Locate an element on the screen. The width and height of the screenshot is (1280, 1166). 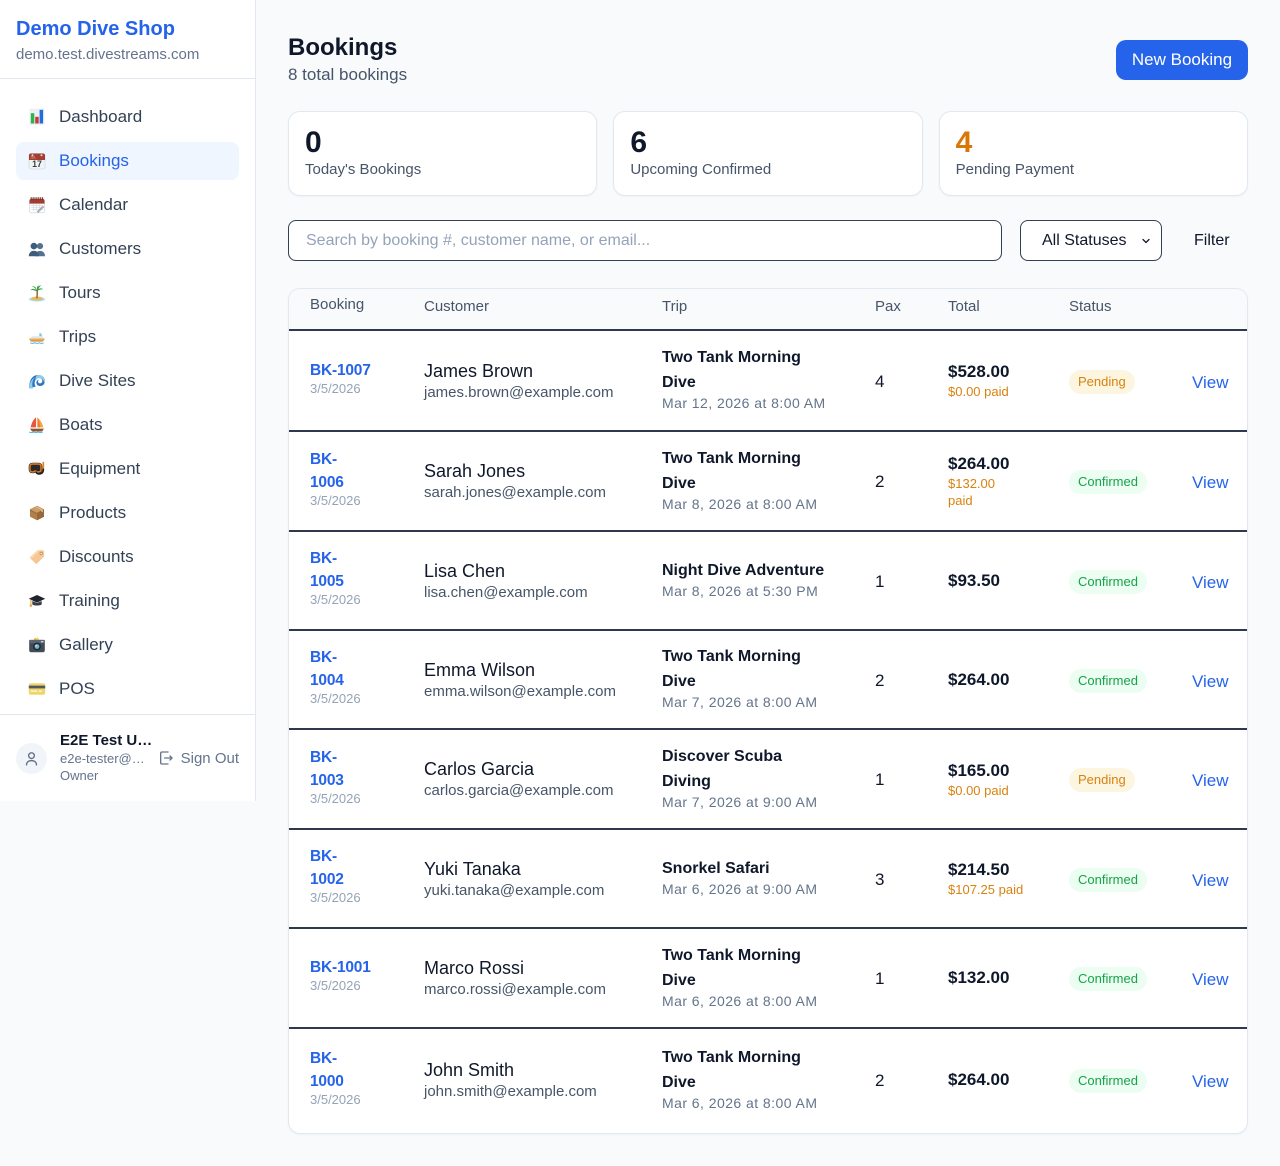
svg-text: 17 is located at coordinates (37, 164).